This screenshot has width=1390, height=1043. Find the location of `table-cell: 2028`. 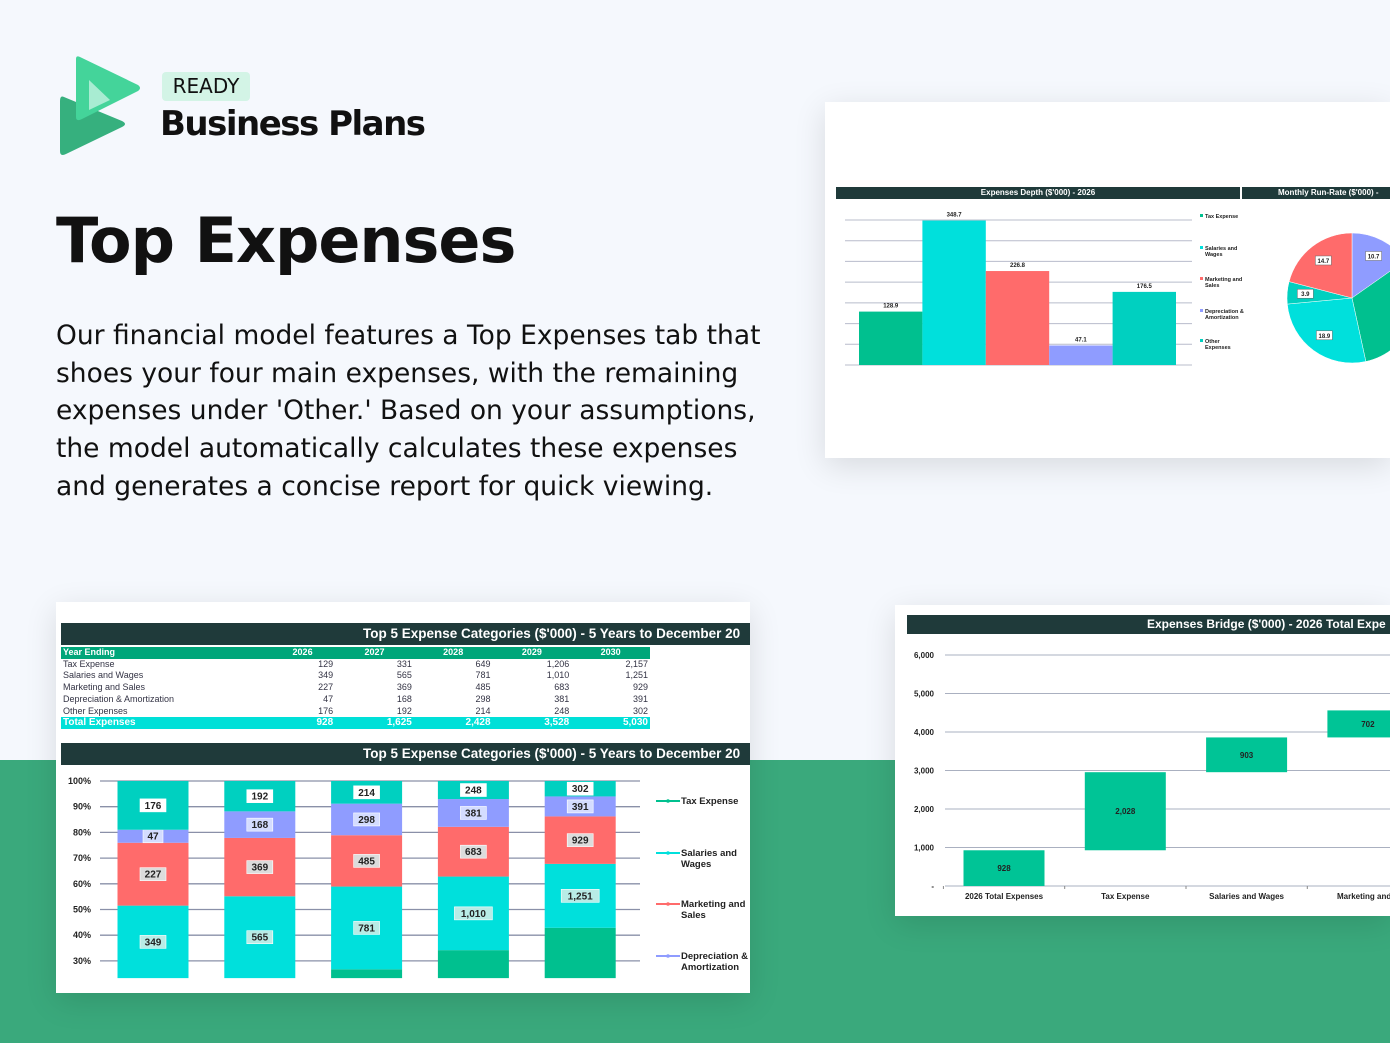

table-cell: 2028 is located at coordinates (453, 653).